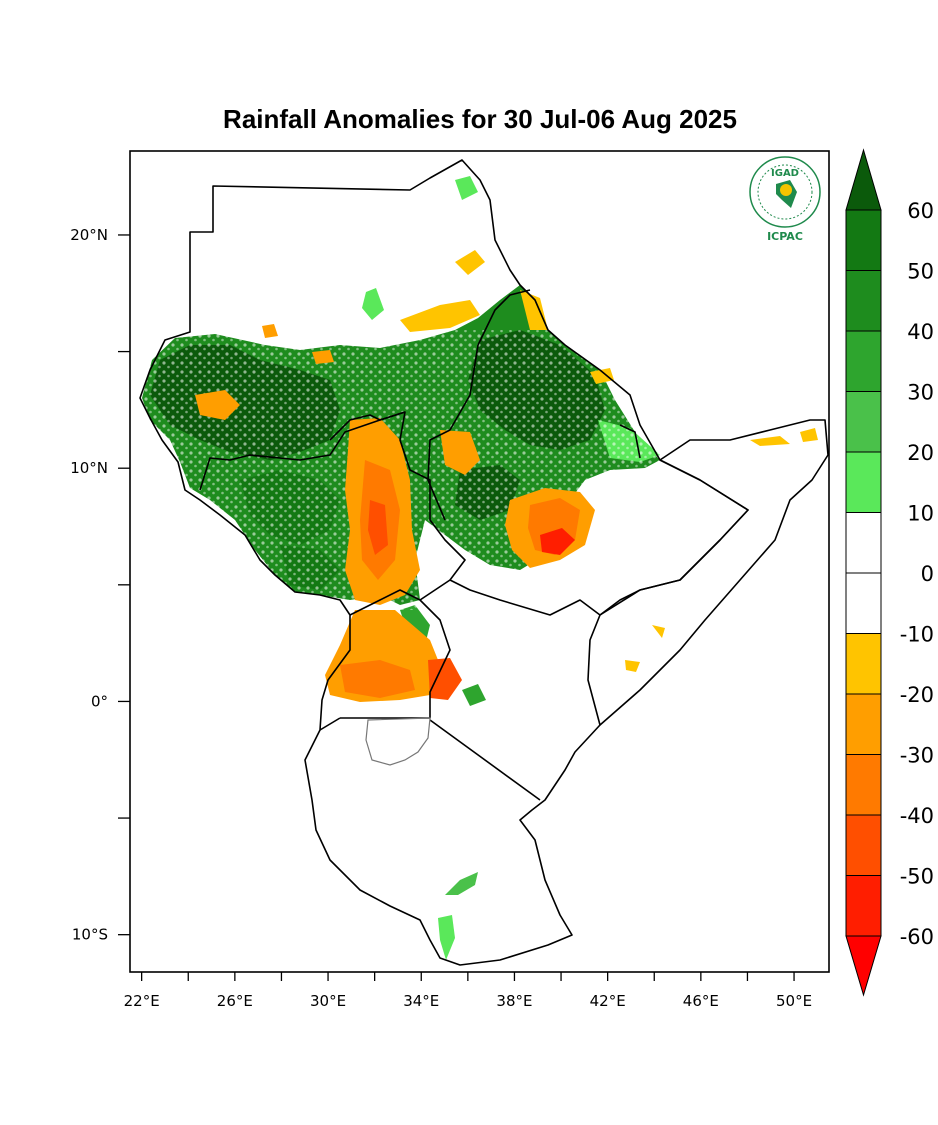  I want to click on x-tick-label: 30°E, so click(328, 1001).